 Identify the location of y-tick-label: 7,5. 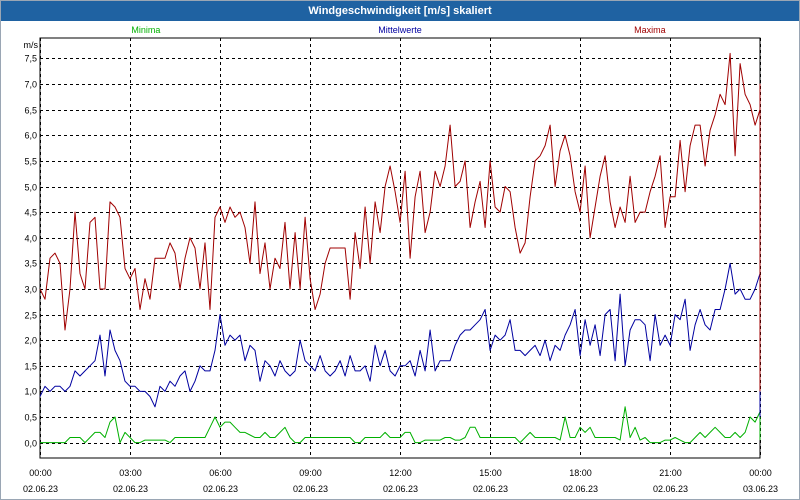
(30, 59).